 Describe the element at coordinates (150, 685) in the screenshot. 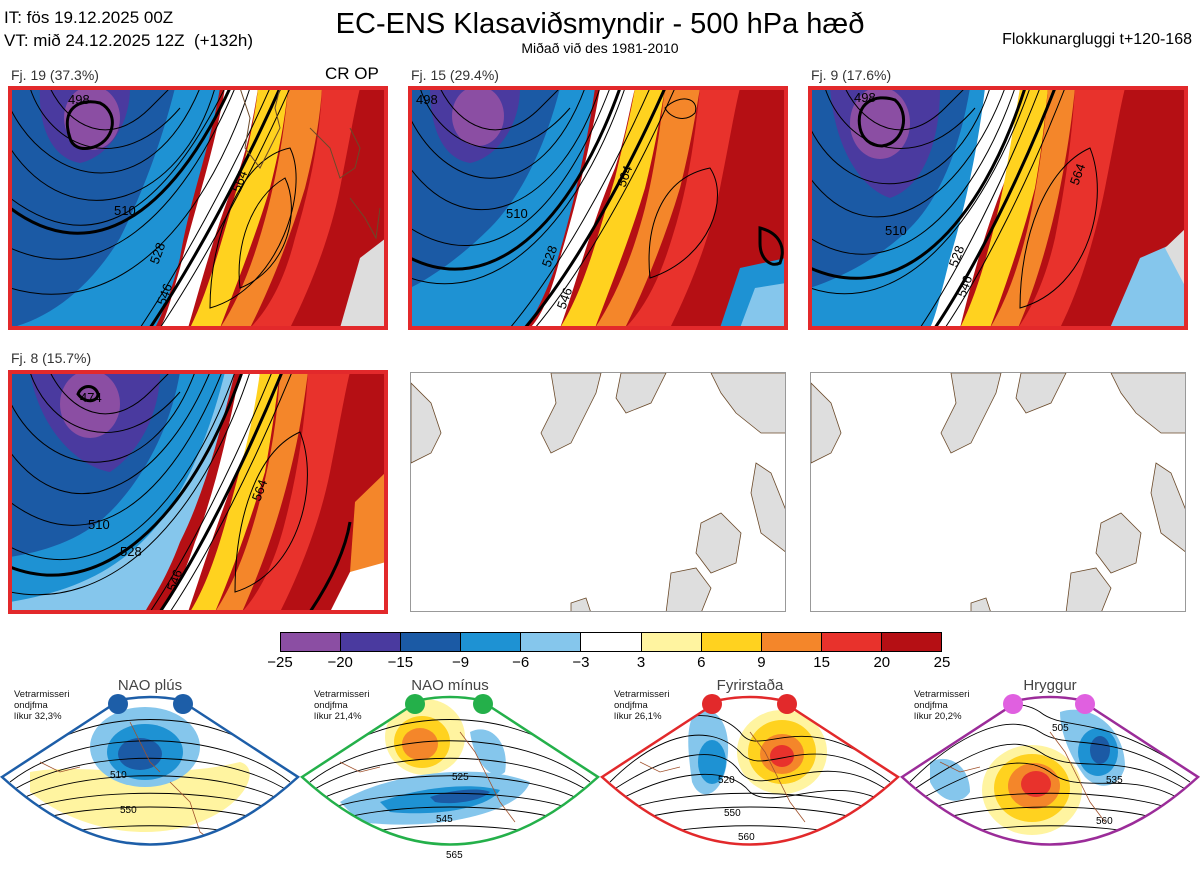

I see `regime-title: NAO plús` at that location.